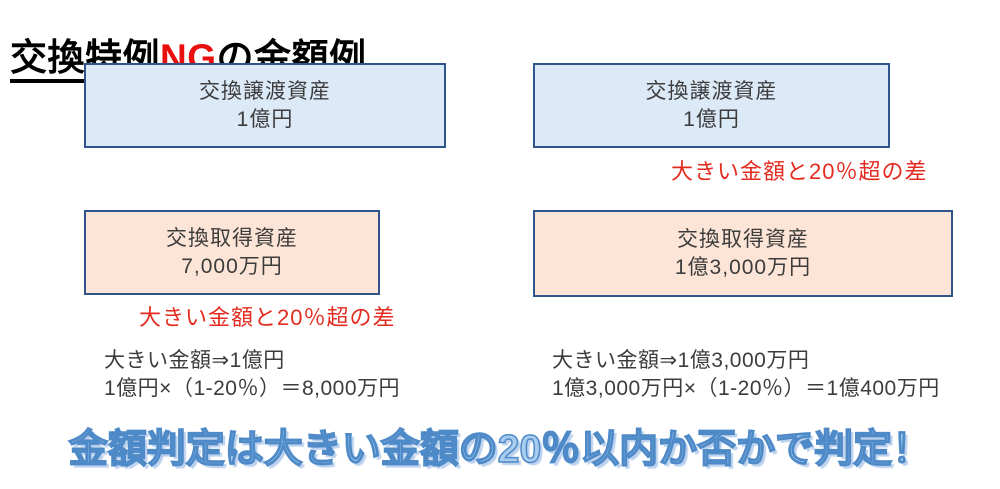 This screenshot has width=1000, height=489. What do you see at coordinates (232, 266) in the screenshot?
I see `box-amount: 7,000万円` at bounding box center [232, 266].